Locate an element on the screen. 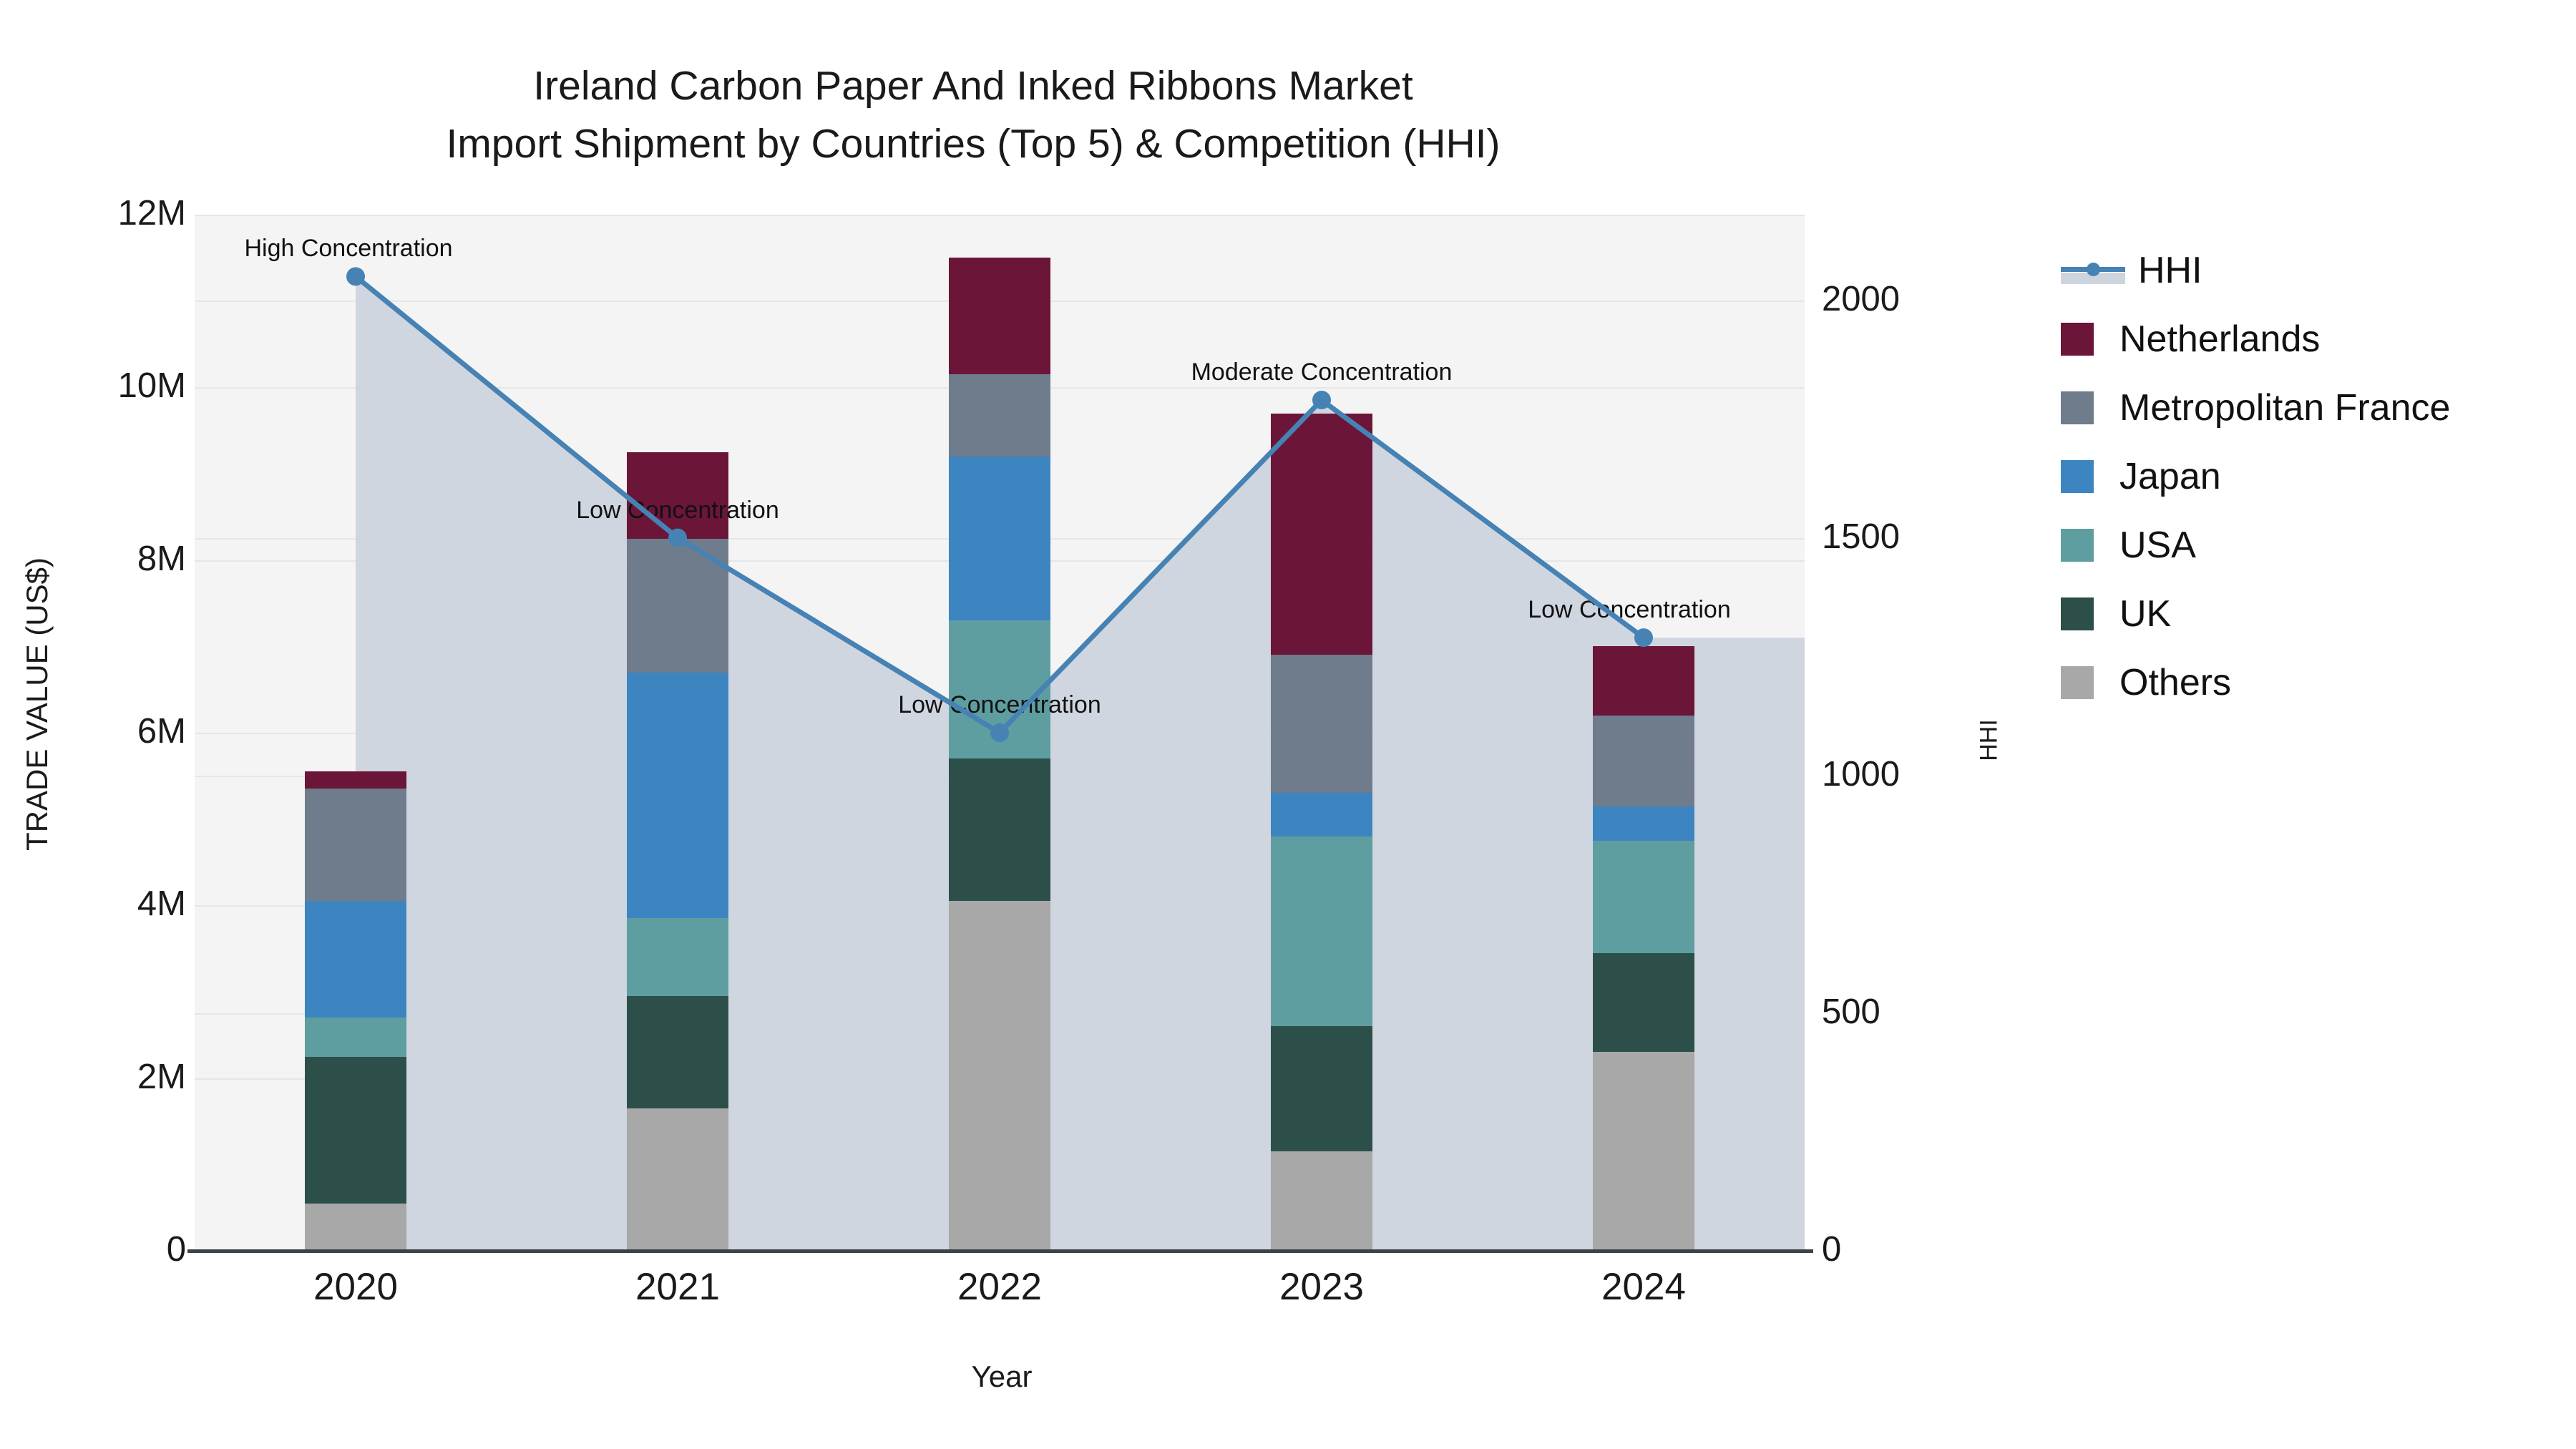 The height and width of the screenshot is (1449, 2576). x-tick-label-2022: 2022 is located at coordinates (999, 1287).